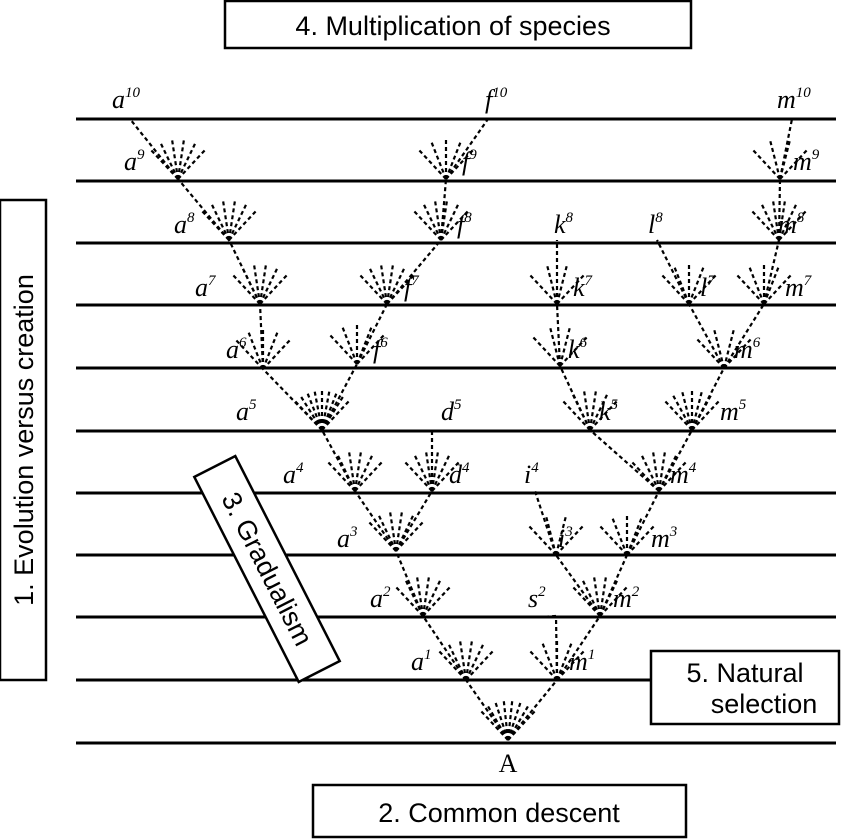  I want to click on node-label-a5: a5, so click(246, 411).